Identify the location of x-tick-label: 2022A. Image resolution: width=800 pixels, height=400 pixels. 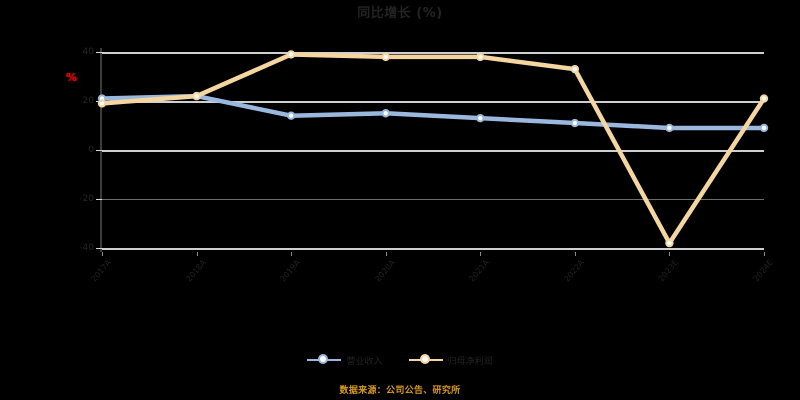
(574, 271).